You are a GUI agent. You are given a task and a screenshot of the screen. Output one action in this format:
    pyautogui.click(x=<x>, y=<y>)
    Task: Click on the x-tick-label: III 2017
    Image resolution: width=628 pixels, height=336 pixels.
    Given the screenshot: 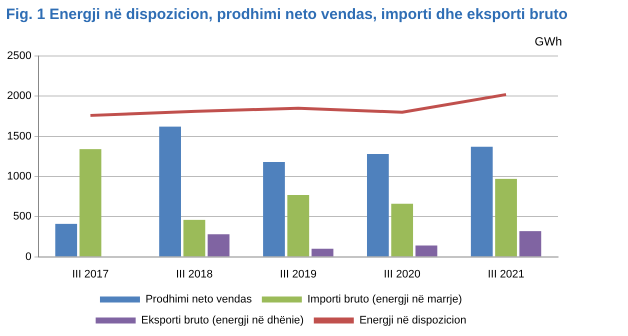 What is the action you would take?
    pyautogui.click(x=90, y=274)
    